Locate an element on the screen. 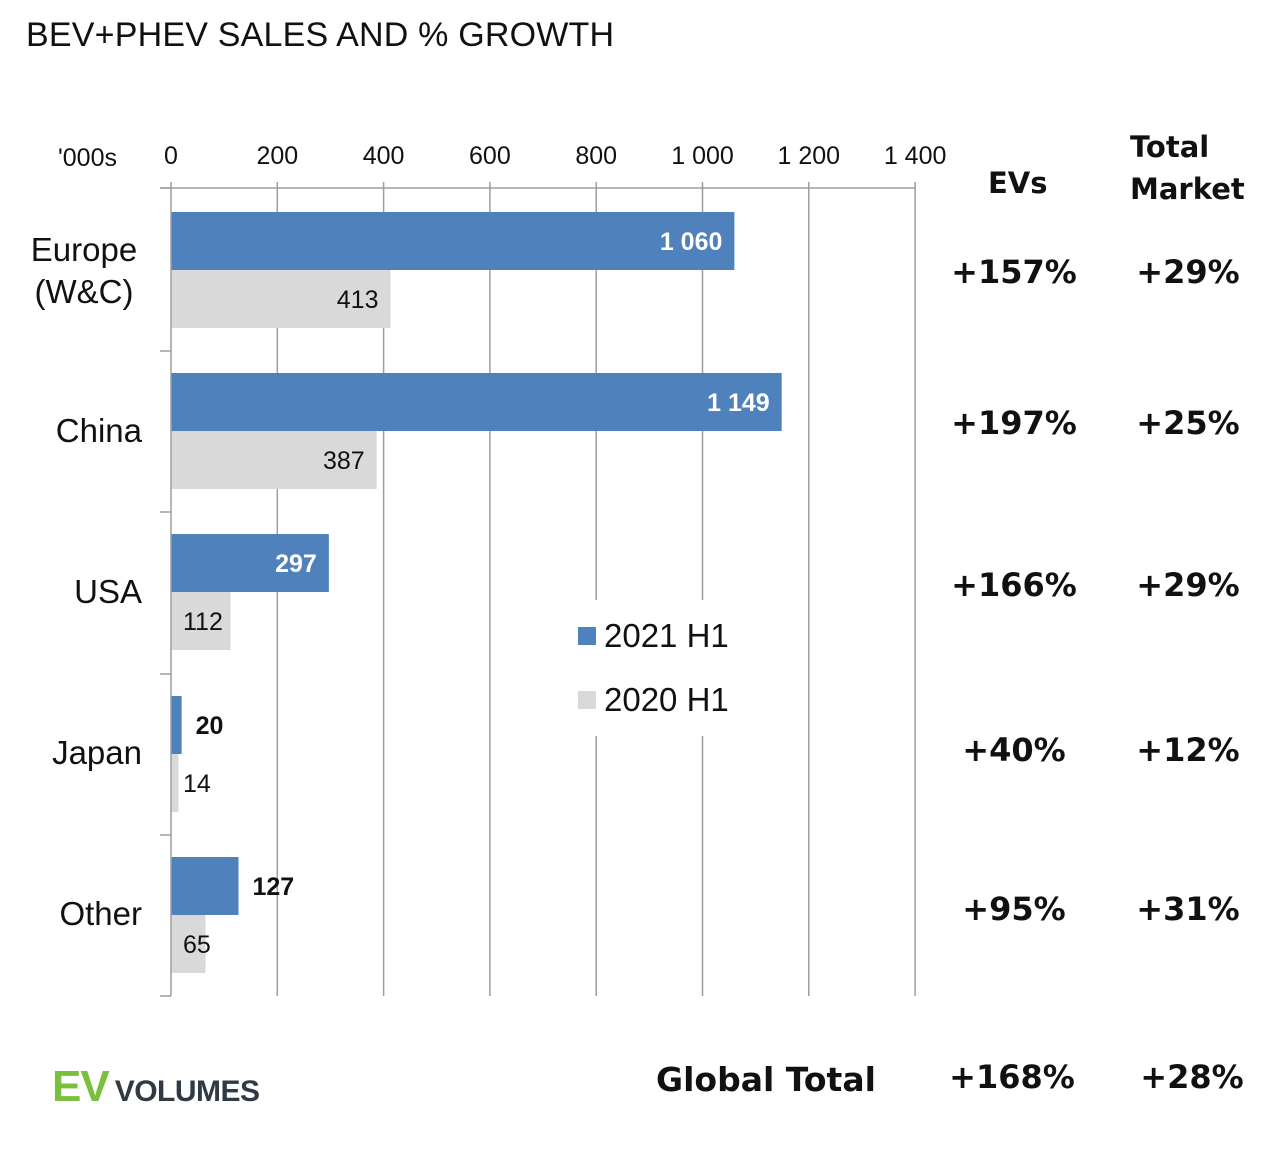 The width and height of the screenshot is (1280, 1169). data-label: 1 149 is located at coordinates (738, 403).